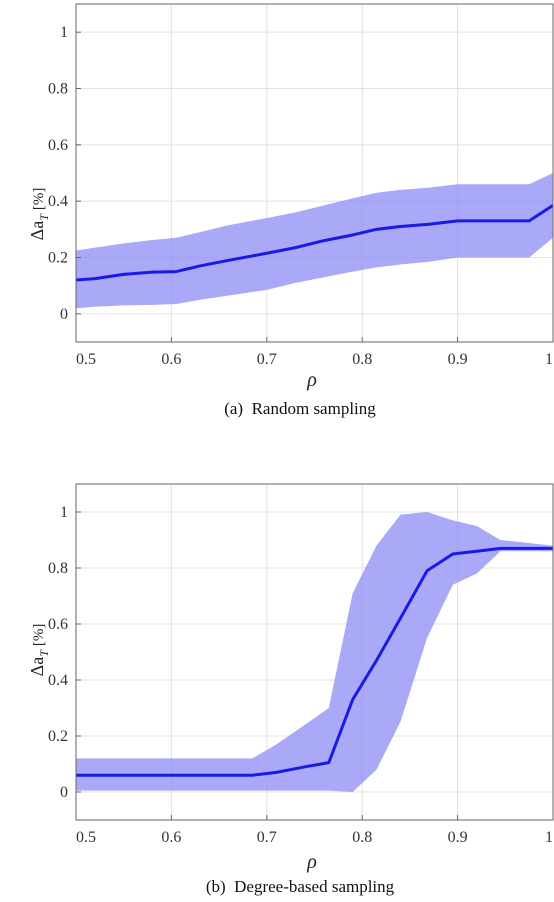 The image size is (554, 902). What do you see at coordinates (39, 199) in the screenshot?
I see `panel-a-ylabel-unit: [%]` at bounding box center [39, 199].